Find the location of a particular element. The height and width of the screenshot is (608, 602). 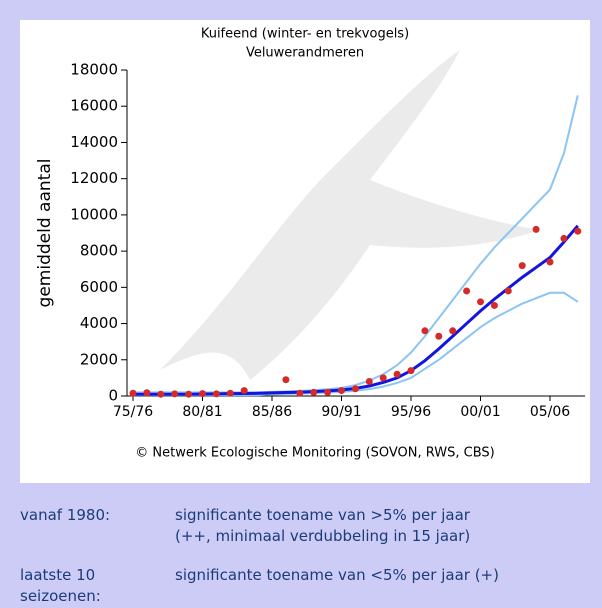

x-tick-label: 75/76 is located at coordinates (133, 412).